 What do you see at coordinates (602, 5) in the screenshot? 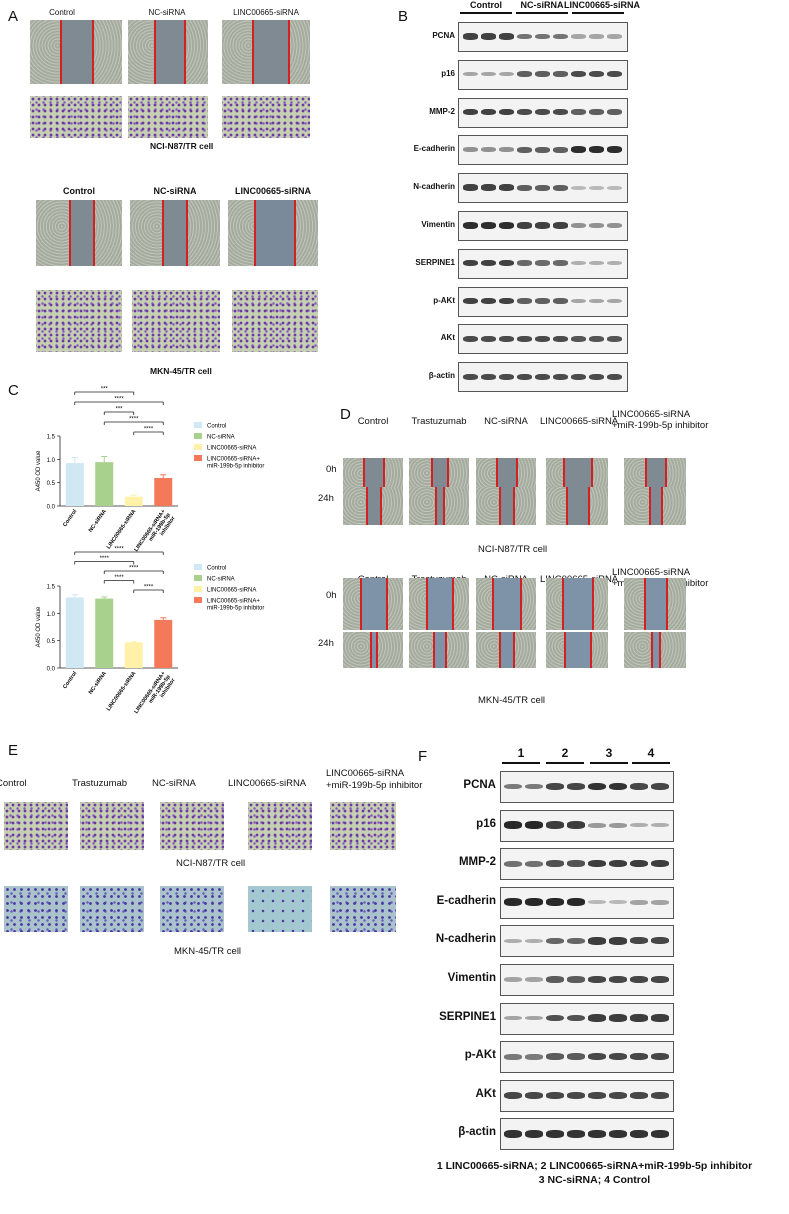
I see `panel-b-group-label: LINC00665-siRNA` at bounding box center [602, 5].